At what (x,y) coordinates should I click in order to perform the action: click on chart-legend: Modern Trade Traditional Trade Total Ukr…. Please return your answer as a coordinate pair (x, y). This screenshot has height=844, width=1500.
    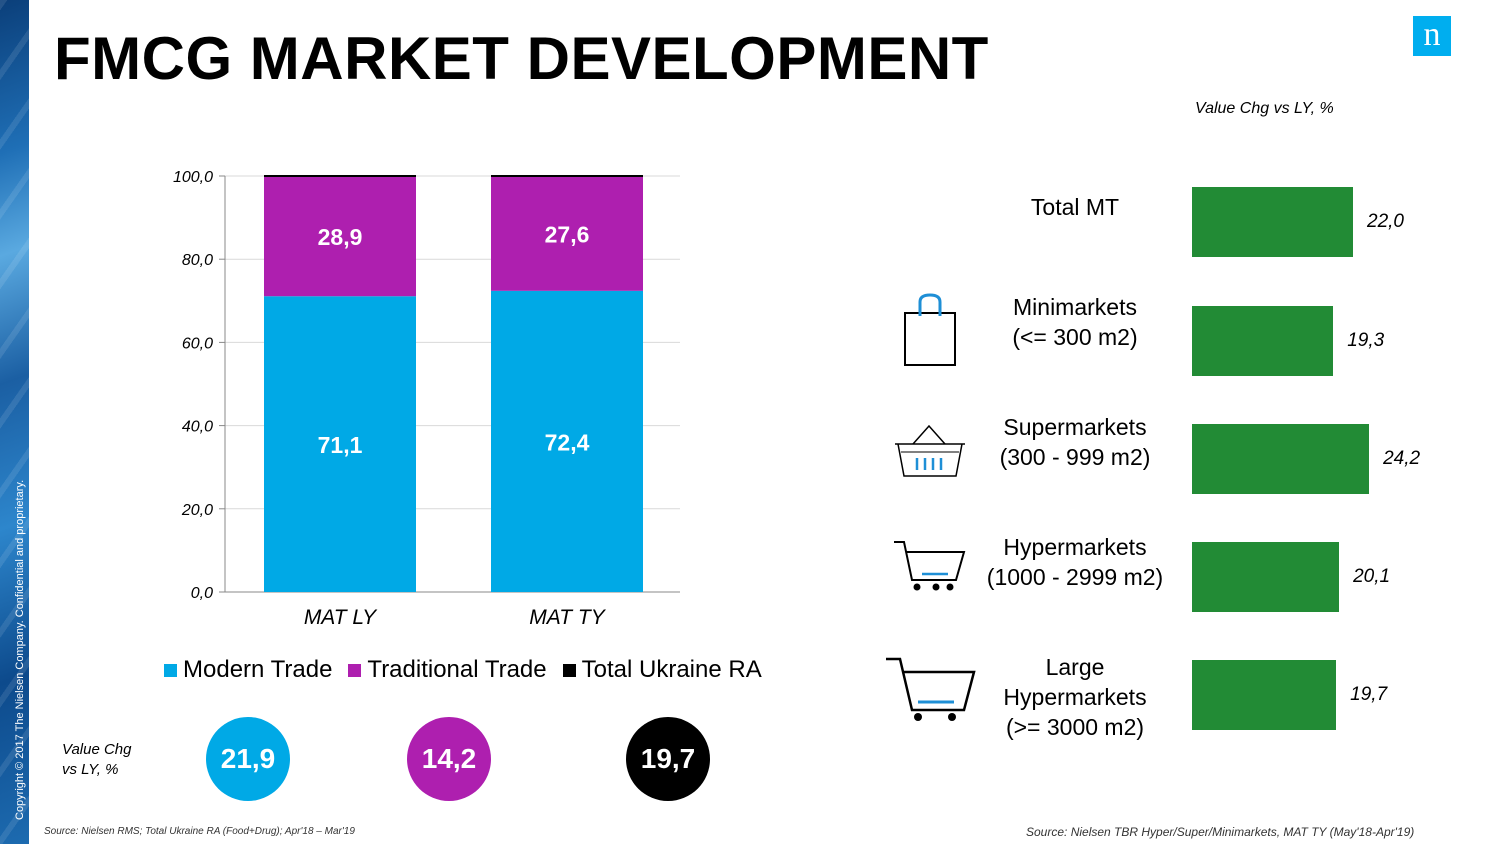
    Looking at the image, I should click on (471, 670).